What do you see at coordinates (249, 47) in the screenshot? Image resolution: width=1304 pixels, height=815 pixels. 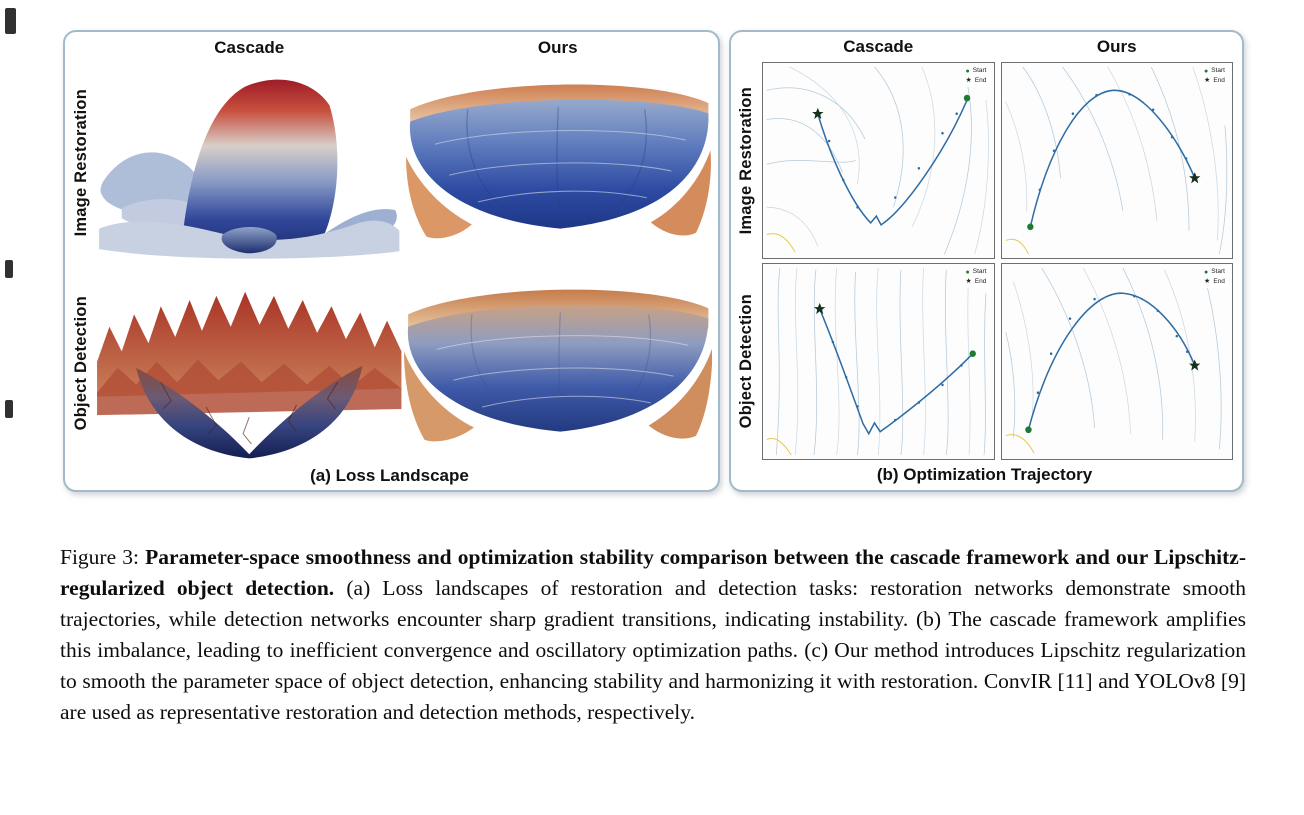 I see `panel-a-col-cascade: Cascade` at bounding box center [249, 47].